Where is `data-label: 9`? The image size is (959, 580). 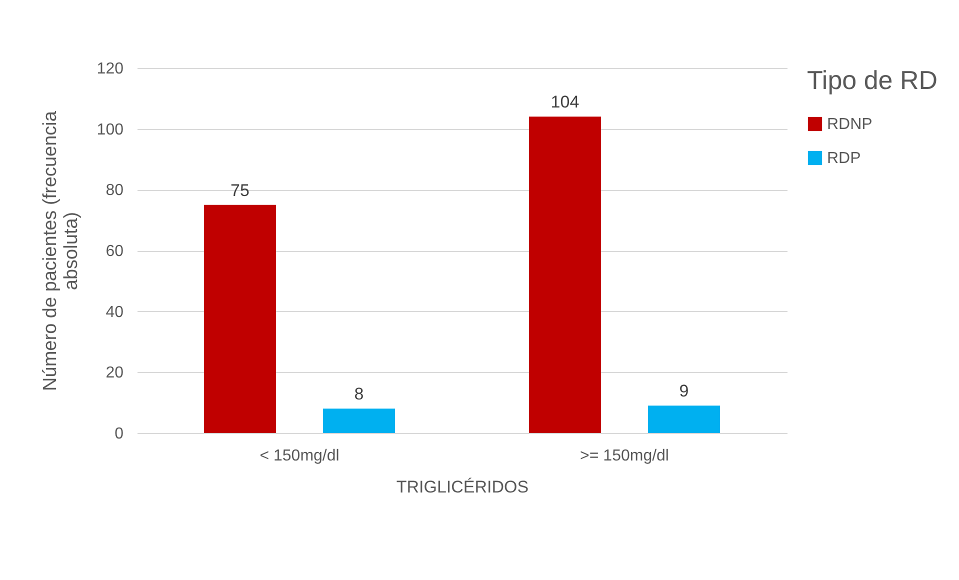 data-label: 9 is located at coordinates (684, 391).